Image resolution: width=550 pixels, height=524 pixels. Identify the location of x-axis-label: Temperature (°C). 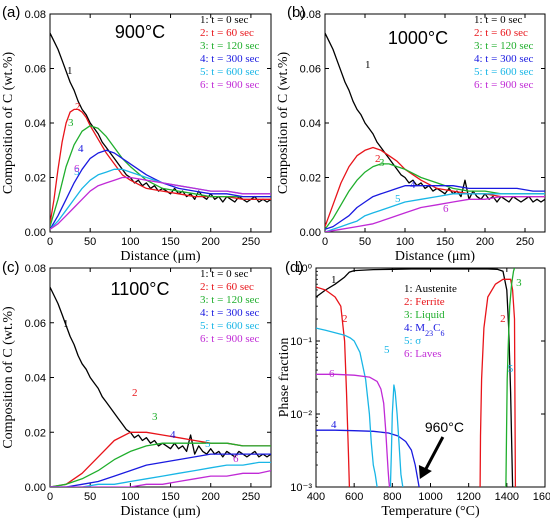
(430, 511).